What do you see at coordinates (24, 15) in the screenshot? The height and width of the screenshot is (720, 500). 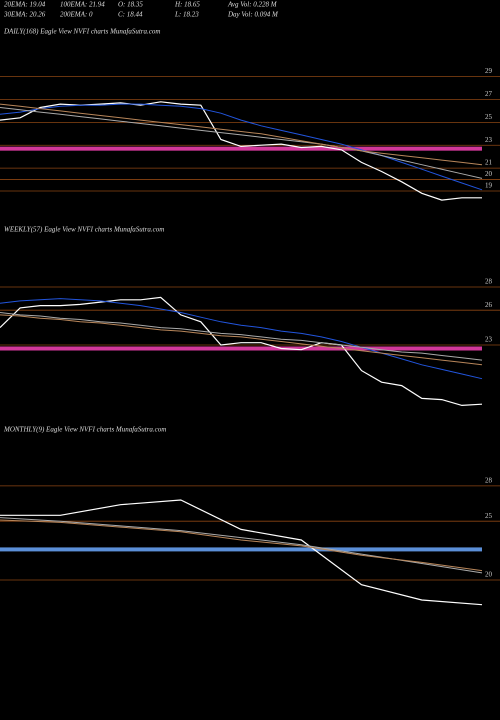 I see `header-stat: 30EMA: 20.26` at bounding box center [24, 15].